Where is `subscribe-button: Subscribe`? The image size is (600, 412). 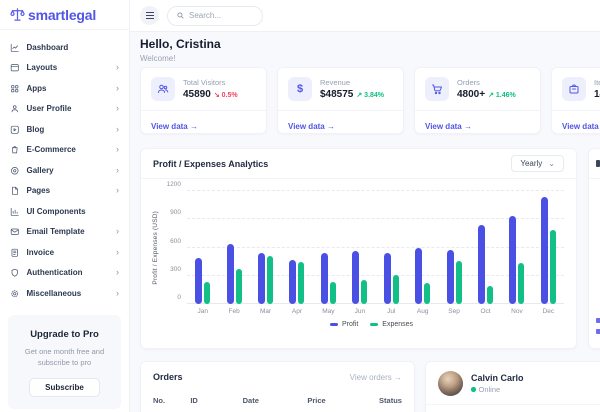 subscribe-button: Subscribe is located at coordinates (64, 387).